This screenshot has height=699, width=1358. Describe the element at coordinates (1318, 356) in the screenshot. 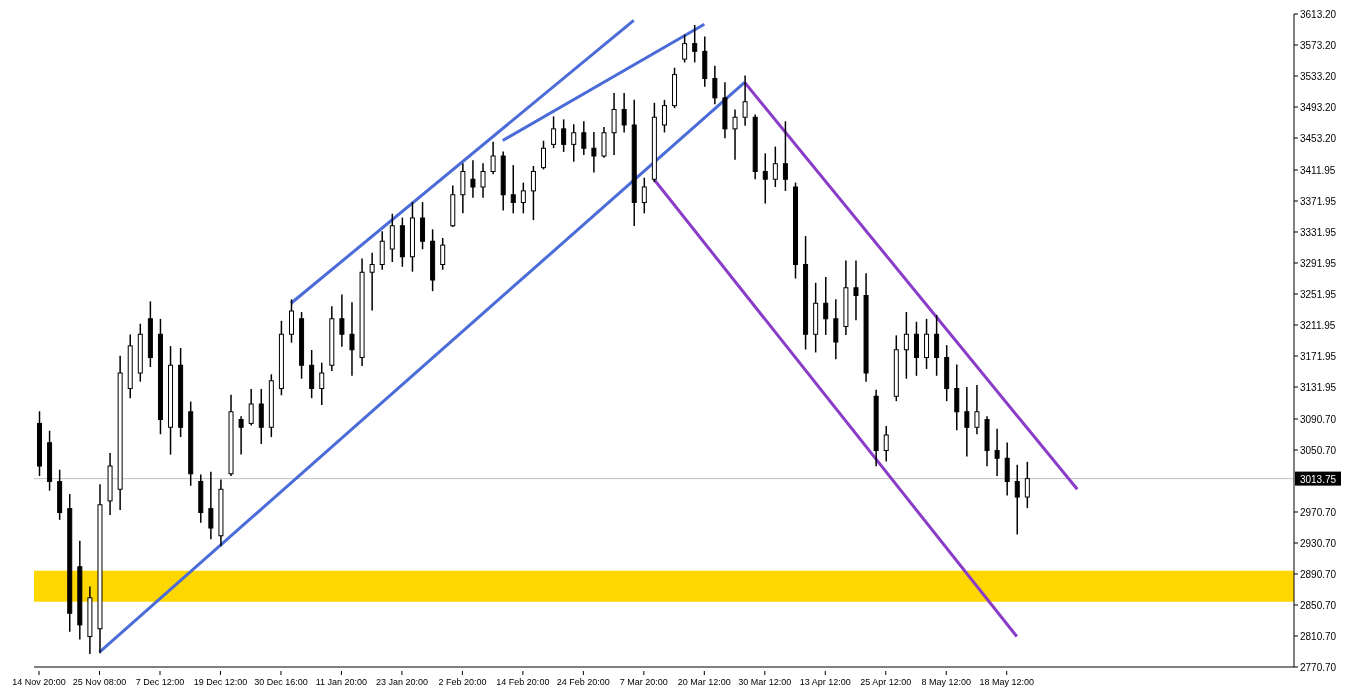

I see `y-tick-label: 3171.95` at that location.